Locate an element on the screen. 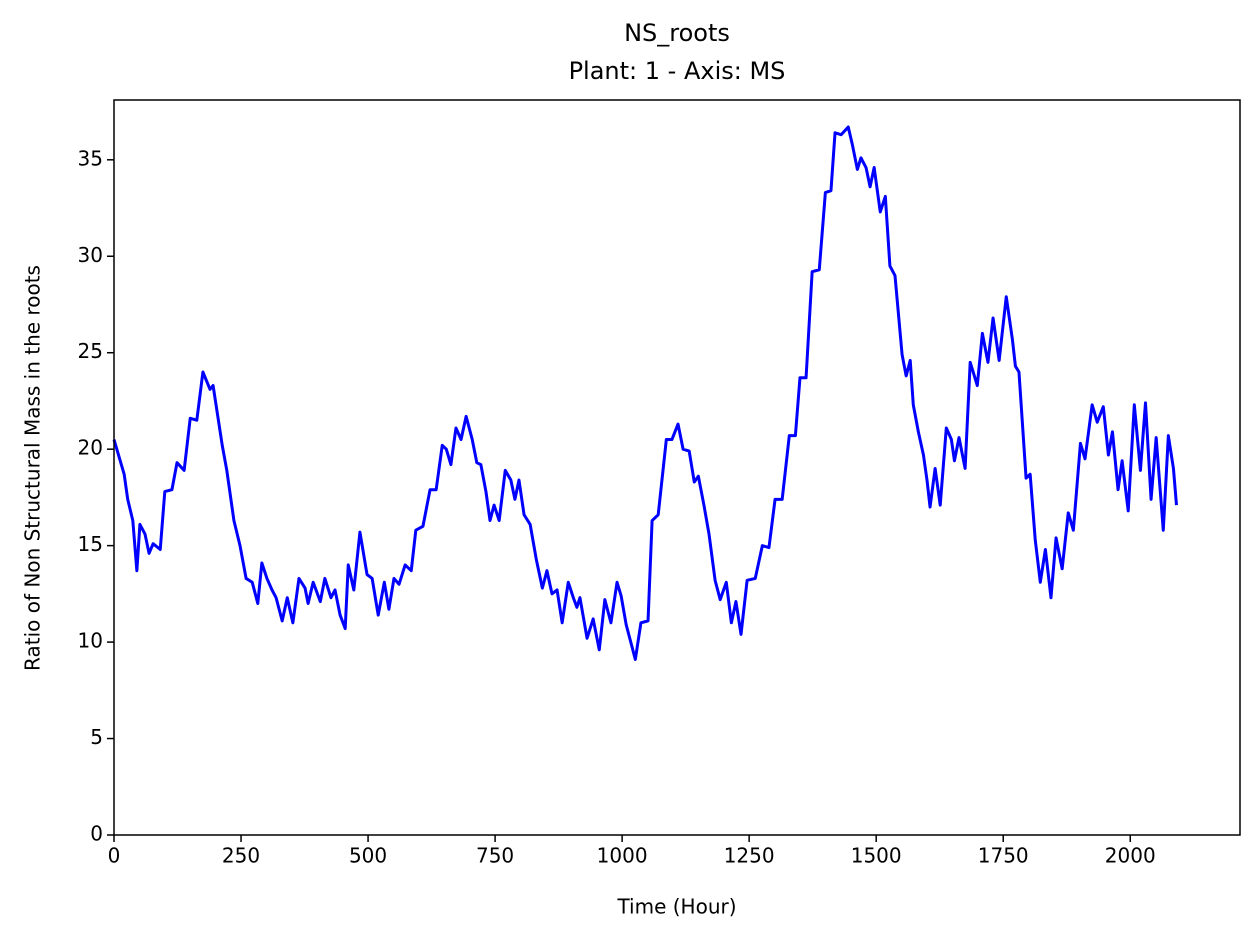 Image resolution: width=1259 pixels, height=942 pixels. y-tick-label: 30 is located at coordinates (90, 255).